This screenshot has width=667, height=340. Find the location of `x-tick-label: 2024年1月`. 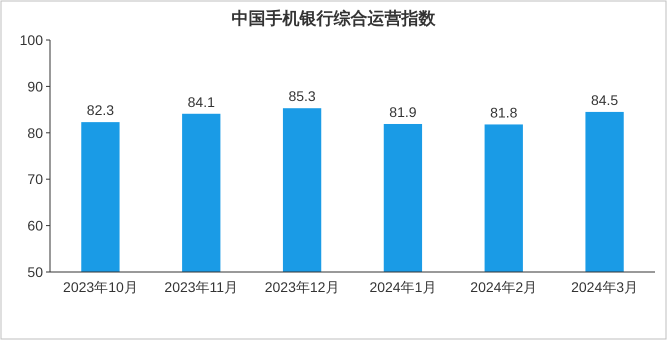

x-tick-label: 2024年1月 is located at coordinates (402, 287).